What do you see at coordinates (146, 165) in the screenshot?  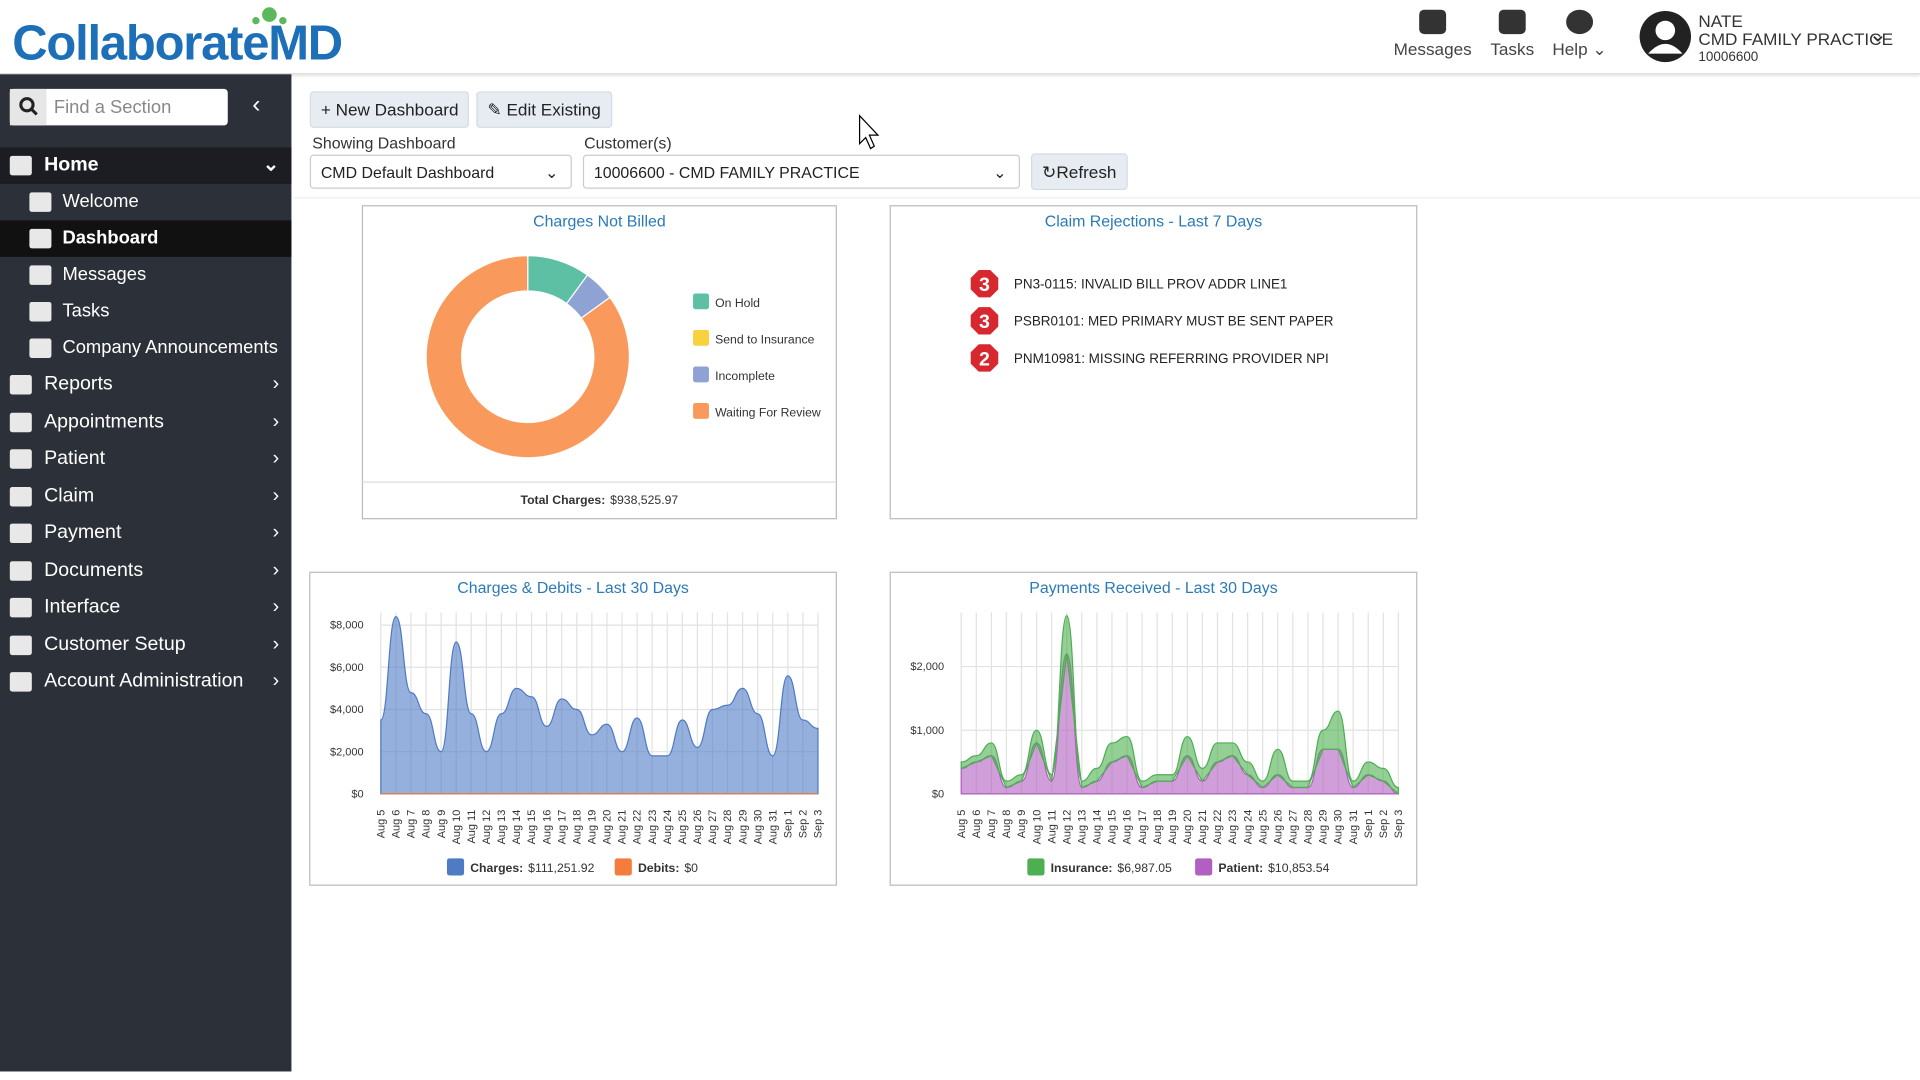 I see `menu-home: Home ⌄` at bounding box center [146, 165].